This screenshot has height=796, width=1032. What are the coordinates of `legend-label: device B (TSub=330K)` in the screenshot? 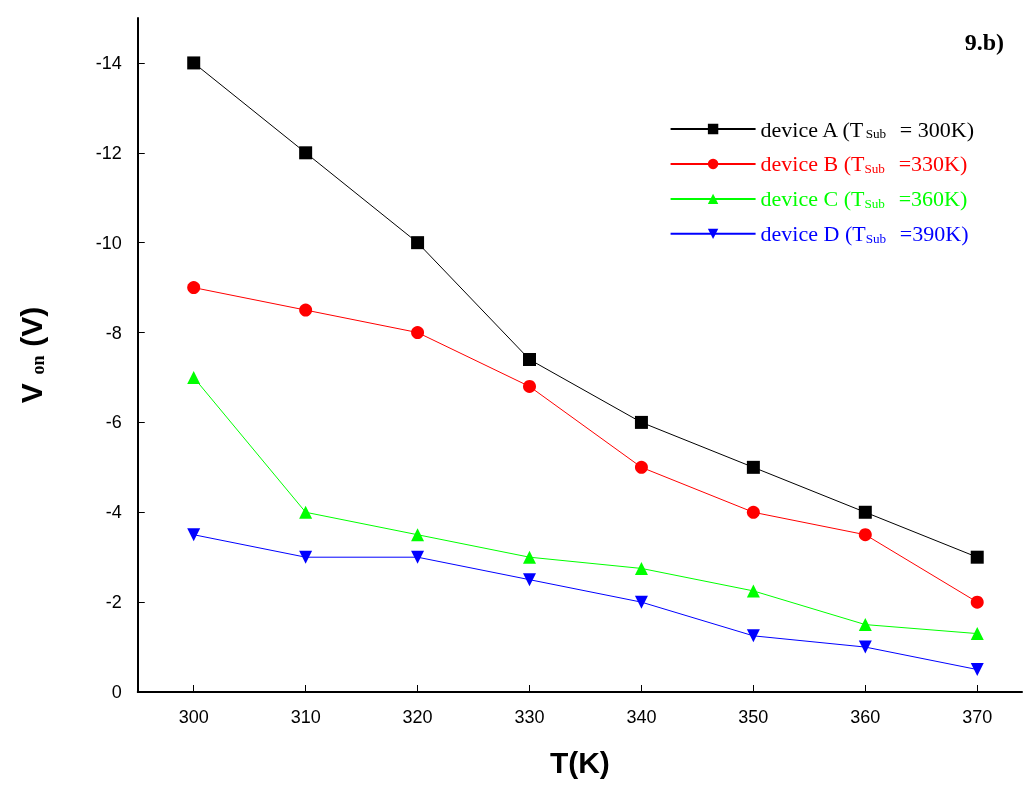 It's located at (864, 164).